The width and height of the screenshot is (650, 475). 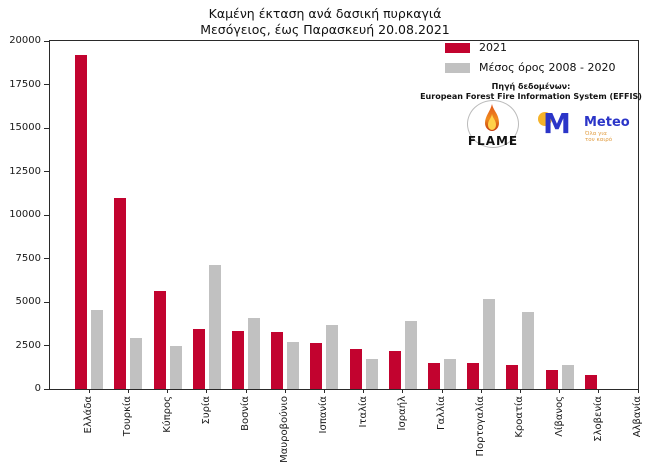 I want to click on y-axis-tick-label: 0, so click(x=37, y=388).